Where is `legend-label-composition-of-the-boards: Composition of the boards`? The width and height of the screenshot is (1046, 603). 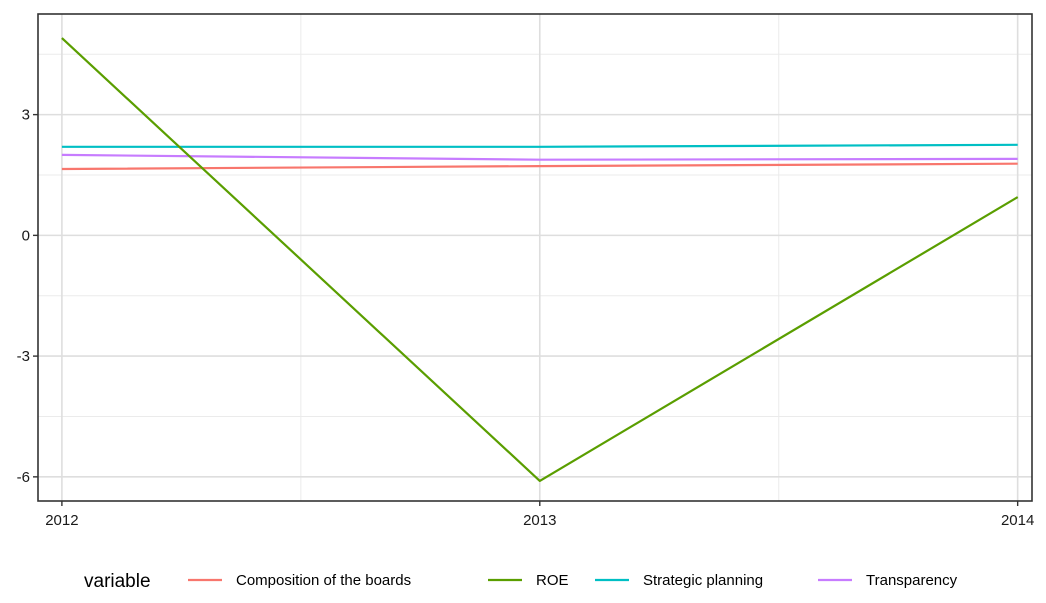
legend-label-composition-of-the-boards: Composition of the boards is located at coordinates (323, 580).